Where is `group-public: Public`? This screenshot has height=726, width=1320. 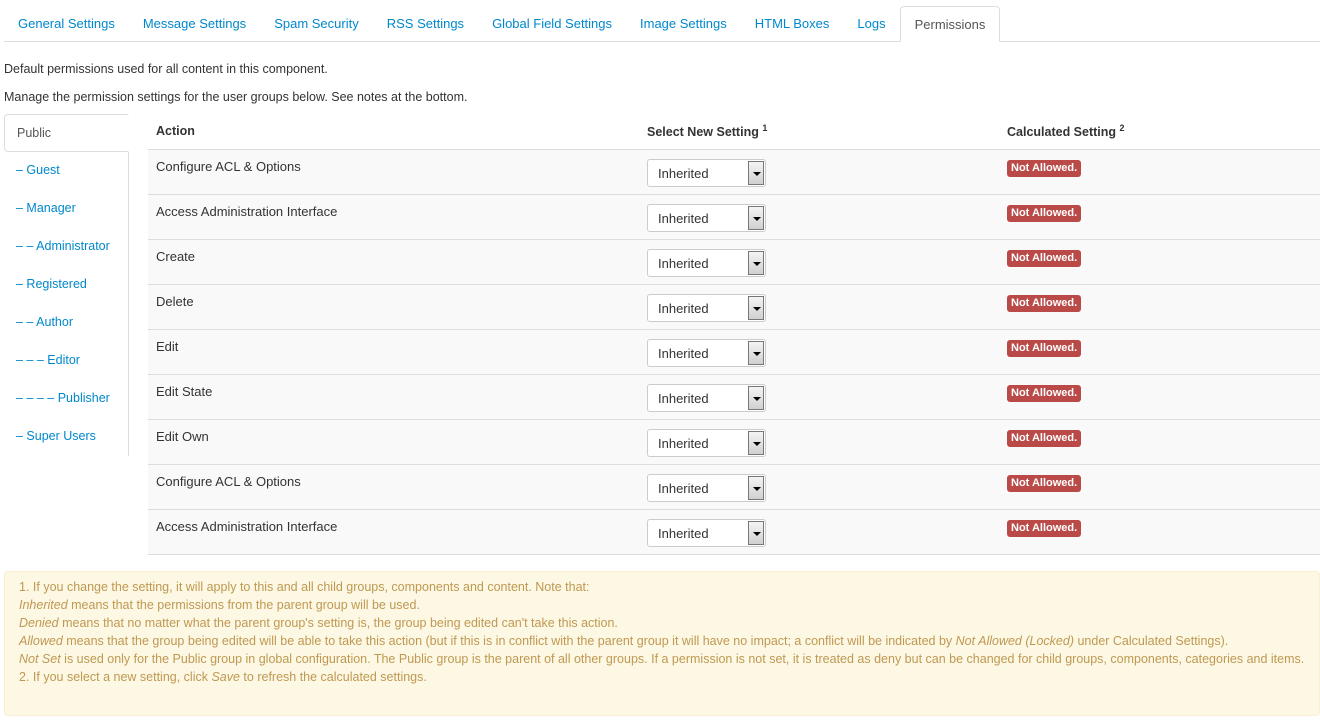
group-public: Public is located at coordinates (66, 133).